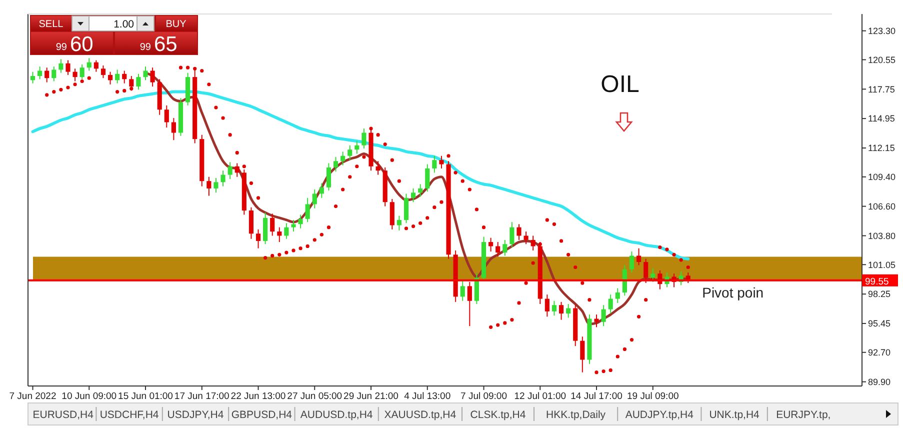  What do you see at coordinates (314, 396) in the screenshot?
I see `x-tick-label: 27 Jun 05:00` at bounding box center [314, 396].